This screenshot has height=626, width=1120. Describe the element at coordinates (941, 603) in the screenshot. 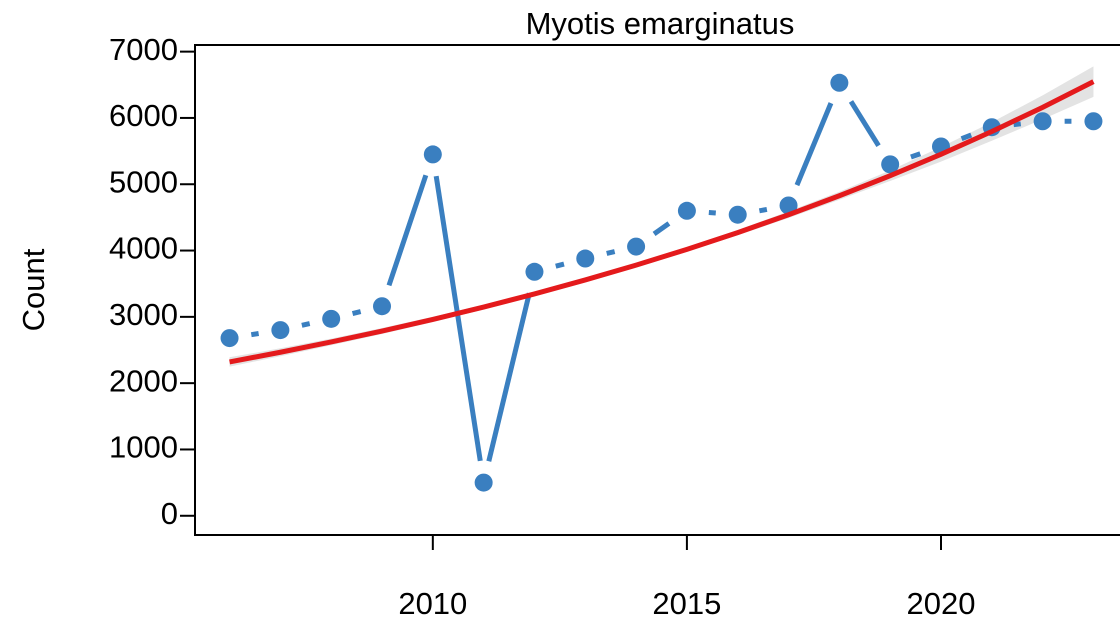

I see `x-tick-label: 2020` at that location.